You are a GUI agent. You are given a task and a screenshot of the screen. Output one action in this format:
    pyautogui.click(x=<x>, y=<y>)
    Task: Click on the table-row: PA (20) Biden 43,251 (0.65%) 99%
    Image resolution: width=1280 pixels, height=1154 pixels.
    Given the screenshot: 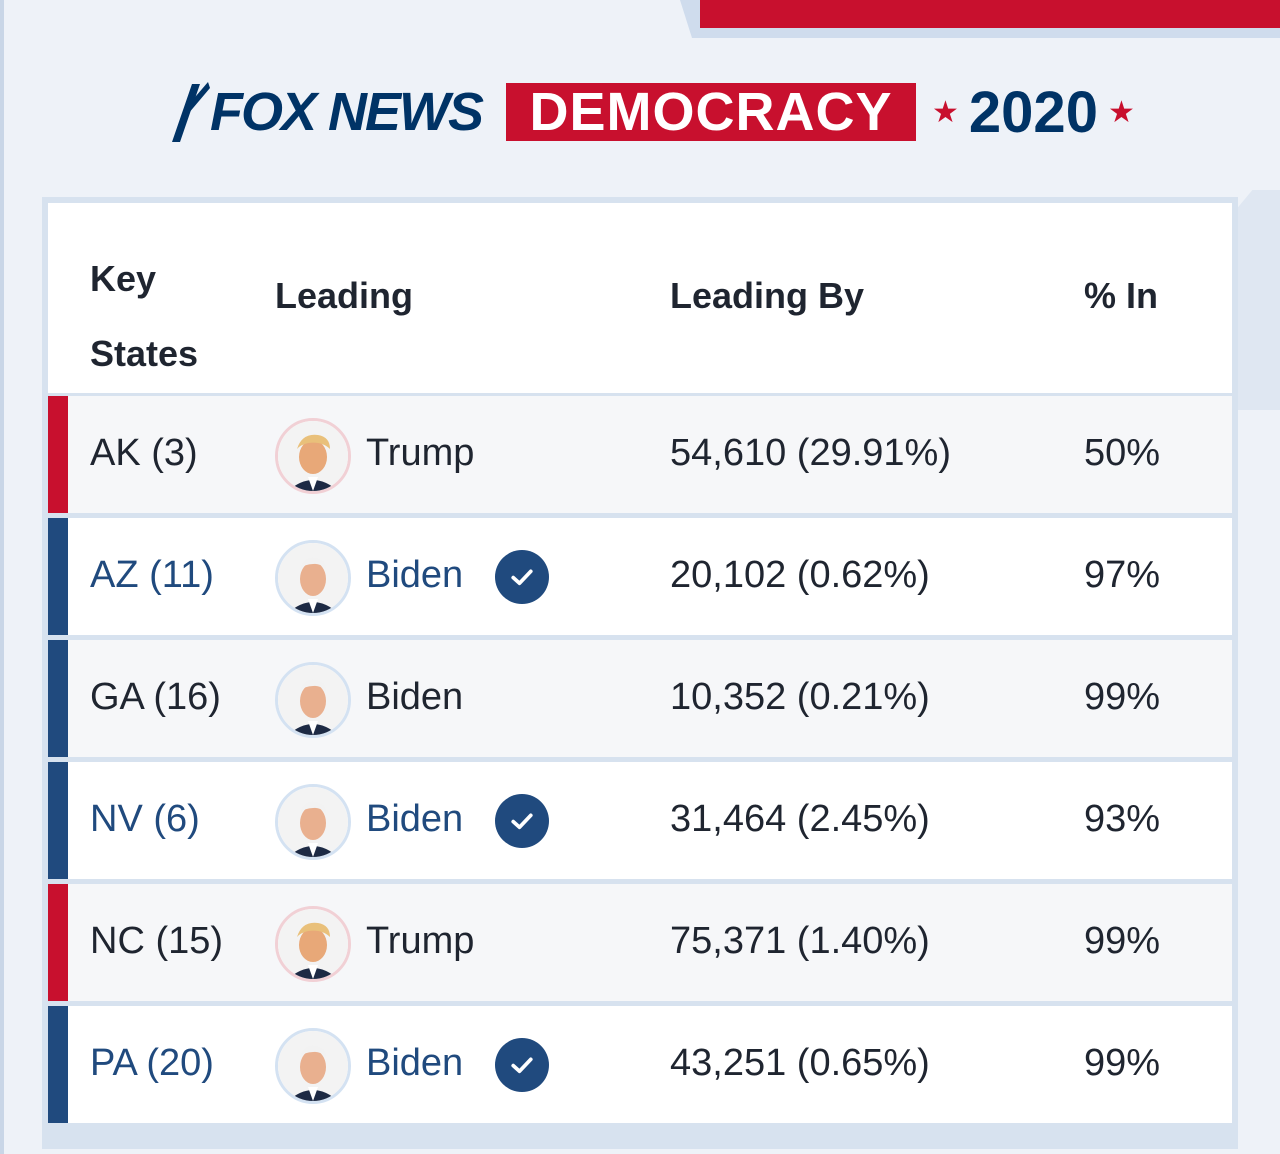 What is the action you would take?
    pyautogui.click(x=640, y=1064)
    